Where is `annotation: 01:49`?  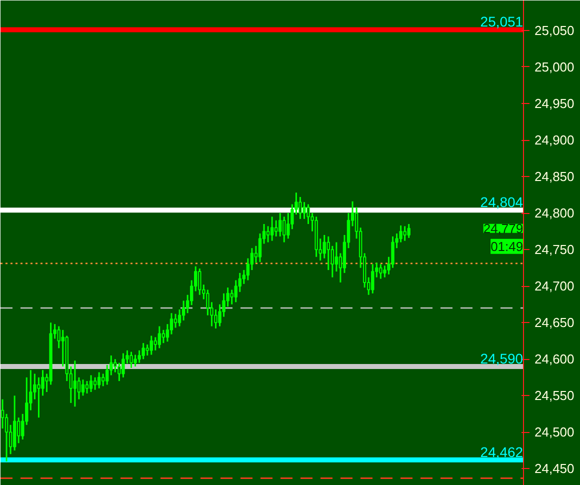 annotation: 01:49 is located at coordinates (507, 246).